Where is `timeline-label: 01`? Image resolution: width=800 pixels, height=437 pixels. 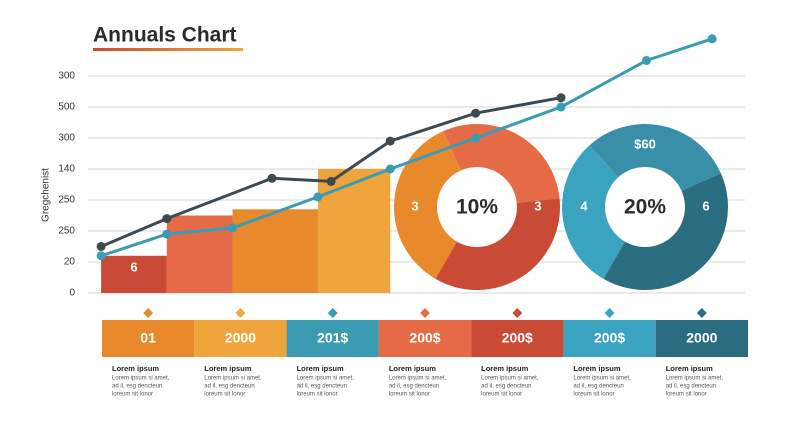
timeline-label: 01 is located at coordinates (148, 338).